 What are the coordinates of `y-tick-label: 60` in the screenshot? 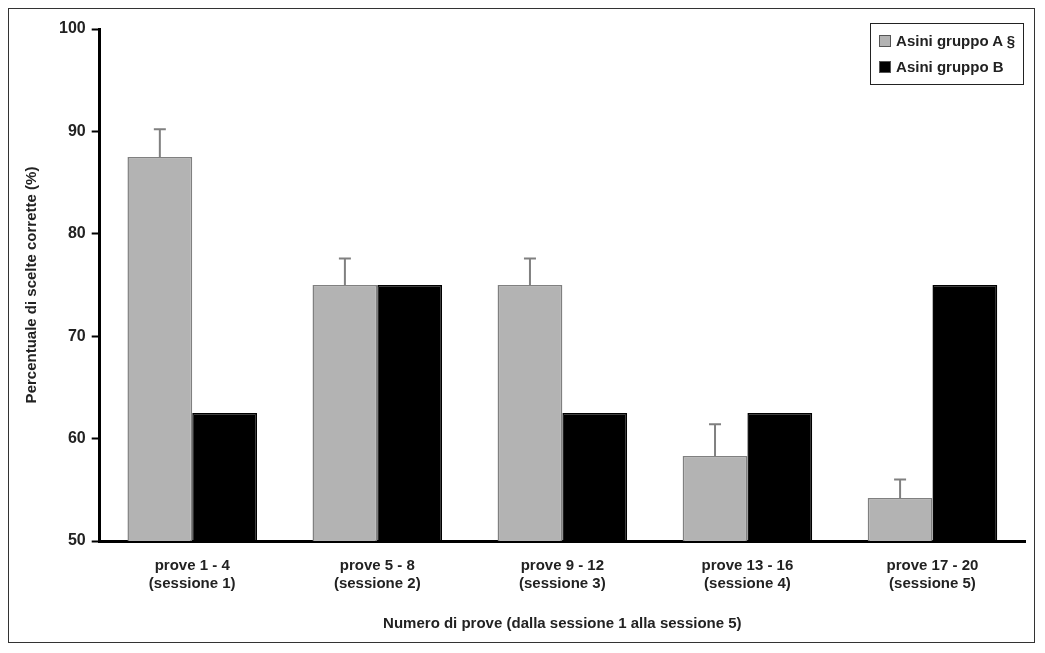 It's located at (76, 438).